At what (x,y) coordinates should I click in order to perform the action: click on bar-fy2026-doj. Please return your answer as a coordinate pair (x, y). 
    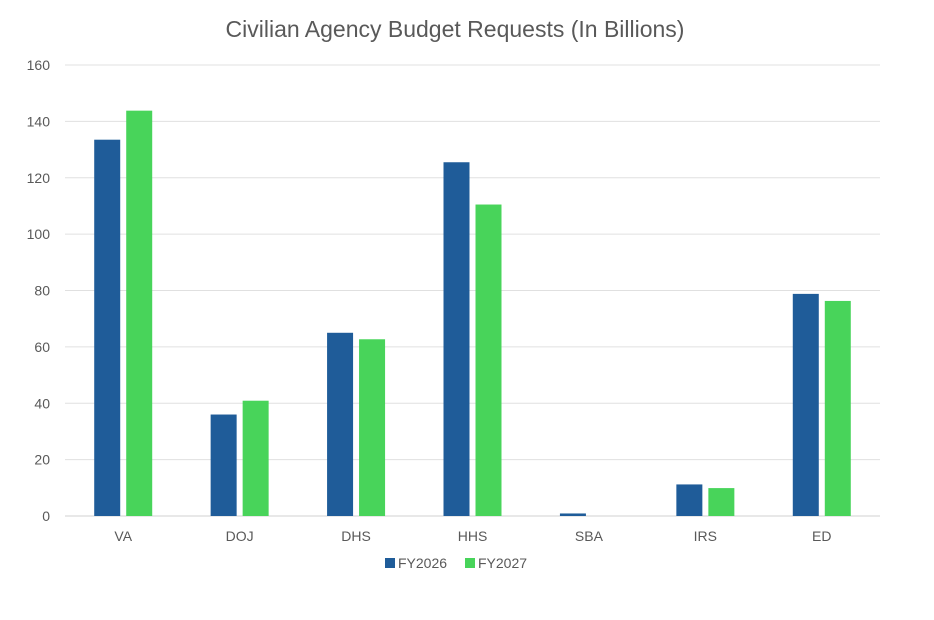
    Looking at the image, I should click on (223, 465).